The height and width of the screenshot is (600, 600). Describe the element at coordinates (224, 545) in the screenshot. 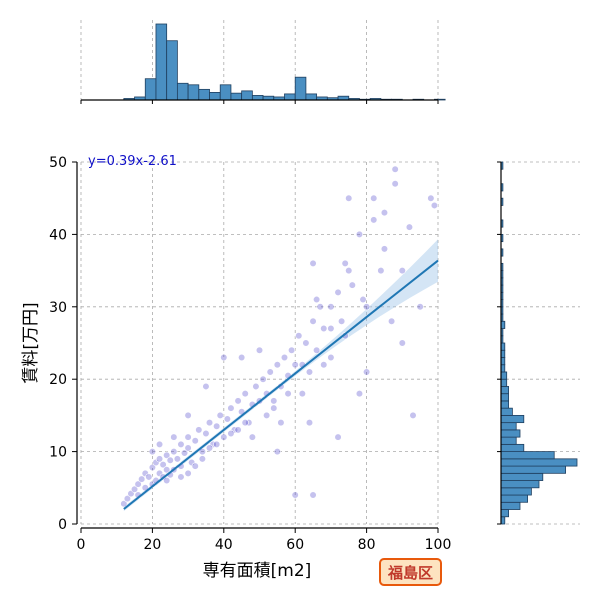

I see `x-tick-label: 40` at that location.